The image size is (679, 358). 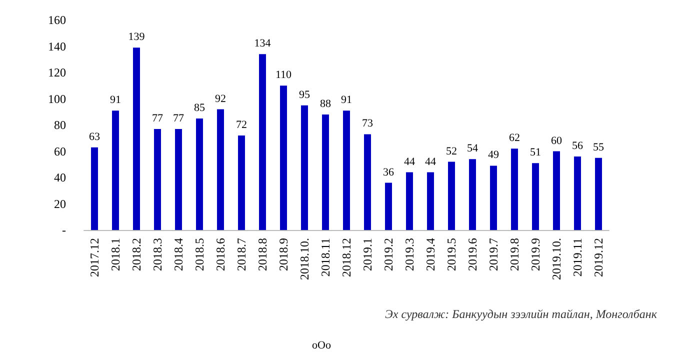 What do you see at coordinates (322, 346) in the screenshot?
I see `text: oOo` at bounding box center [322, 346].